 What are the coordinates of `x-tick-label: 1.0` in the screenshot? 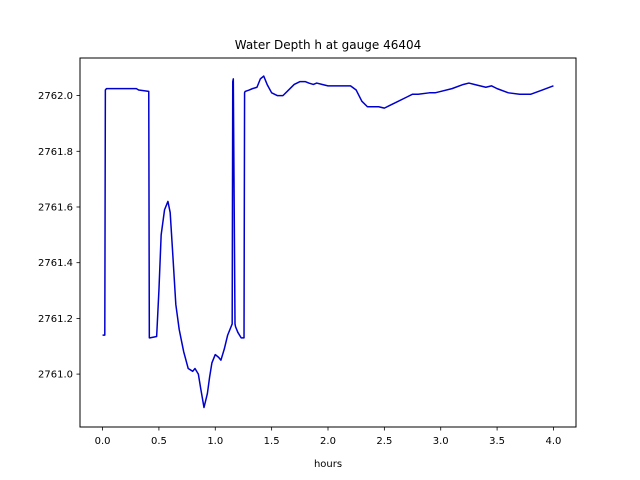 It's located at (215, 441).